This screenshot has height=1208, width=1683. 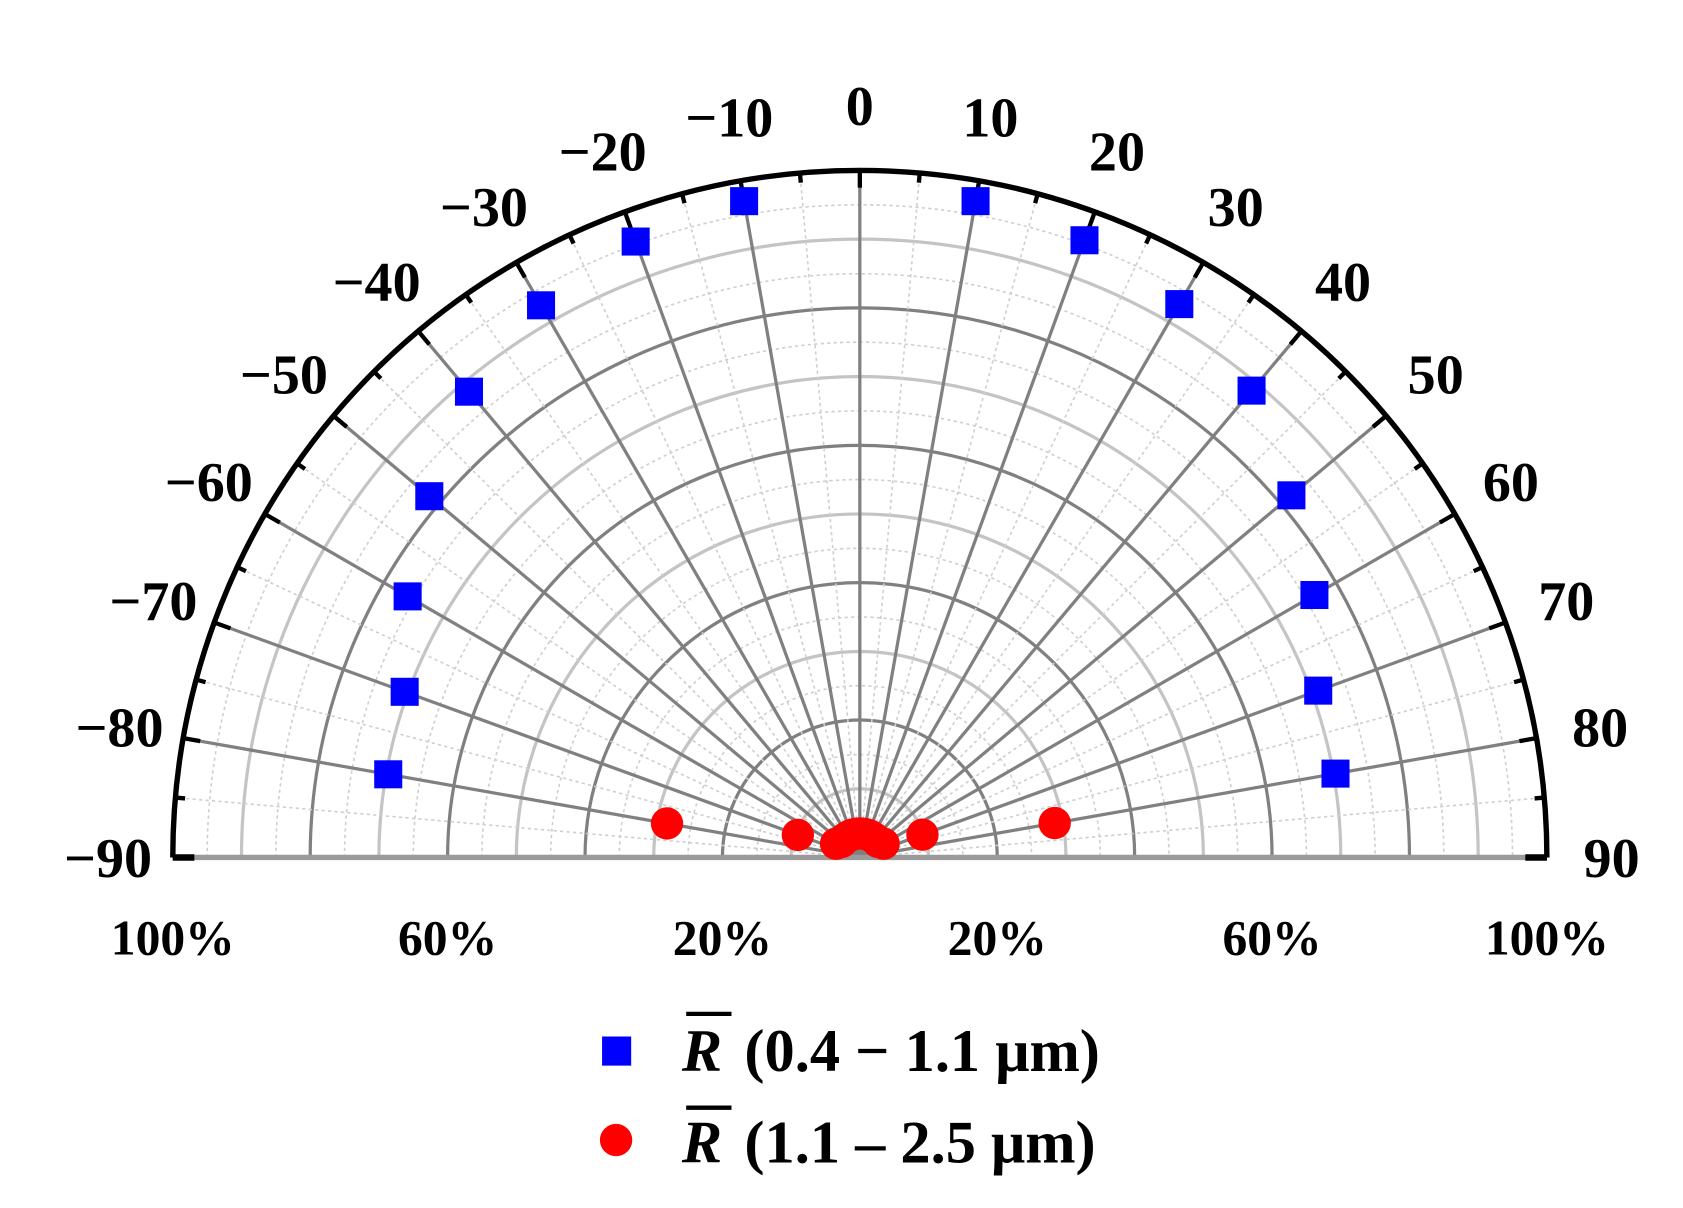 I want to click on angle-tick-label: 10, so click(x=990, y=119).